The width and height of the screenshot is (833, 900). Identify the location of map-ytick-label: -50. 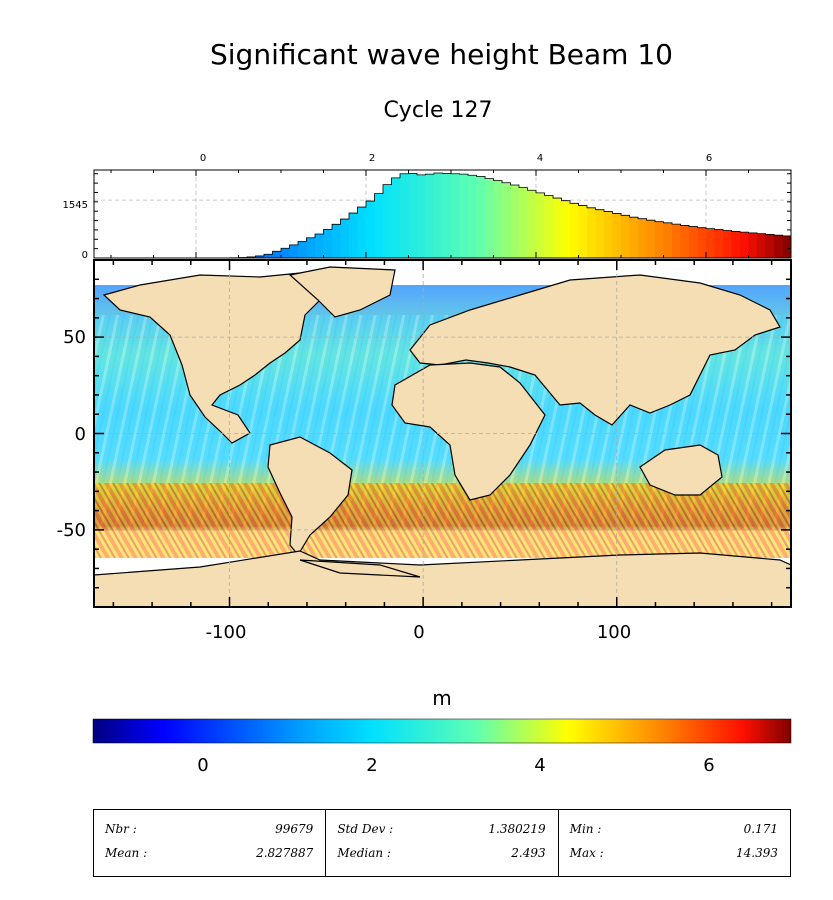
(71, 530).